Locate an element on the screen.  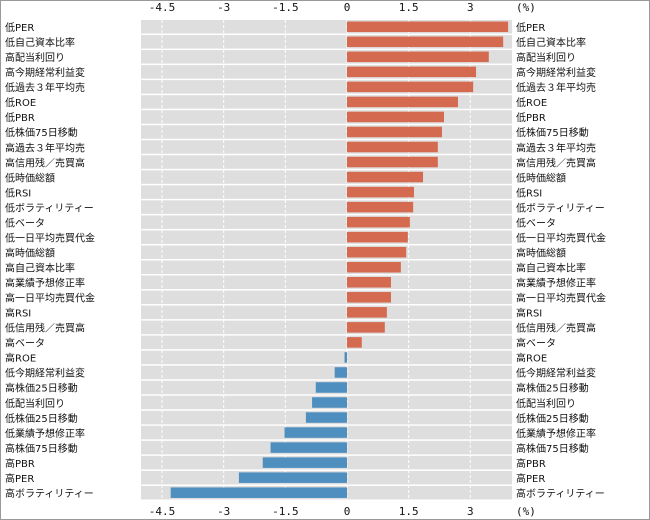
category-label-right: 高一日平均売買代金 is located at coordinates (561, 298).